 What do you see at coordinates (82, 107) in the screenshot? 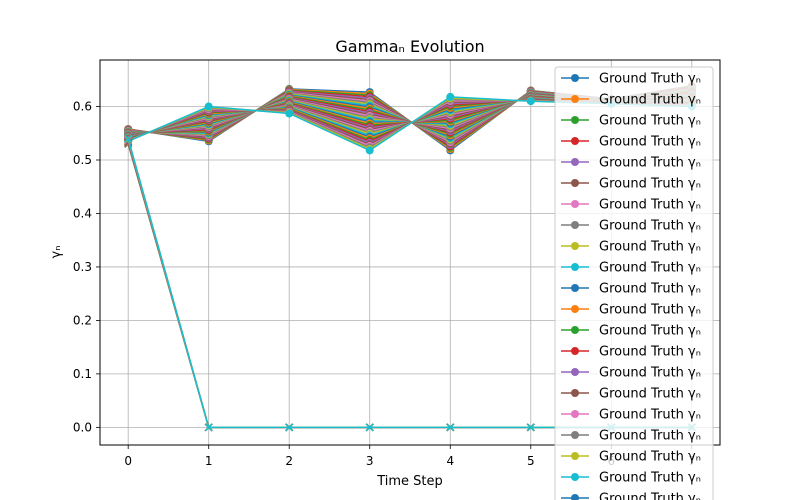
I see `y-tick-label: 0.6` at bounding box center [82, 107].